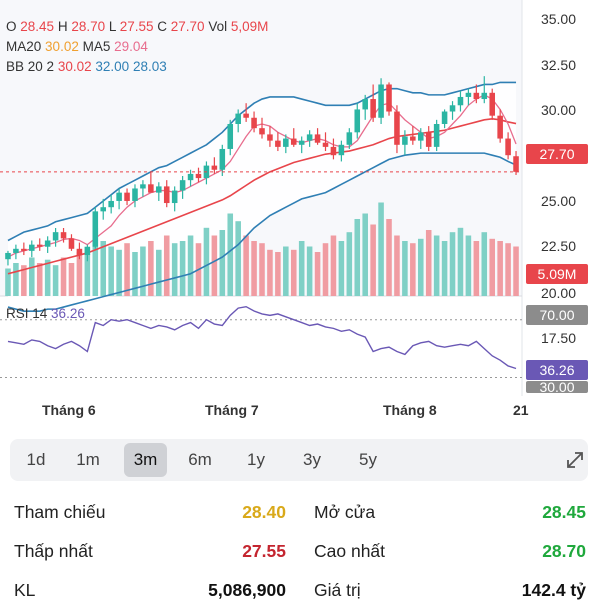 The width and height of the screenshot is (600, 601). What do you see at coordinates (60, 512) in the screenshot?
I see `ref-label: Tham chiếu` at bounding box center [60, 512].